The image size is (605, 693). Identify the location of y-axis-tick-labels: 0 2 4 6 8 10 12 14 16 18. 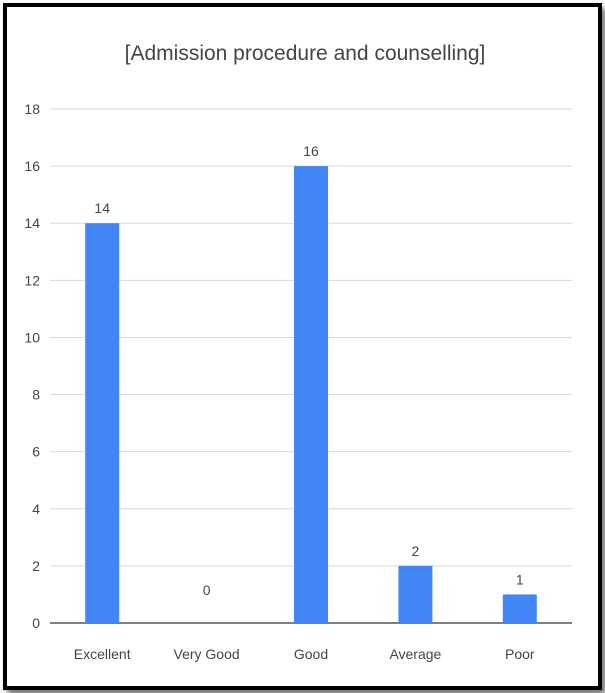
(32, 366).